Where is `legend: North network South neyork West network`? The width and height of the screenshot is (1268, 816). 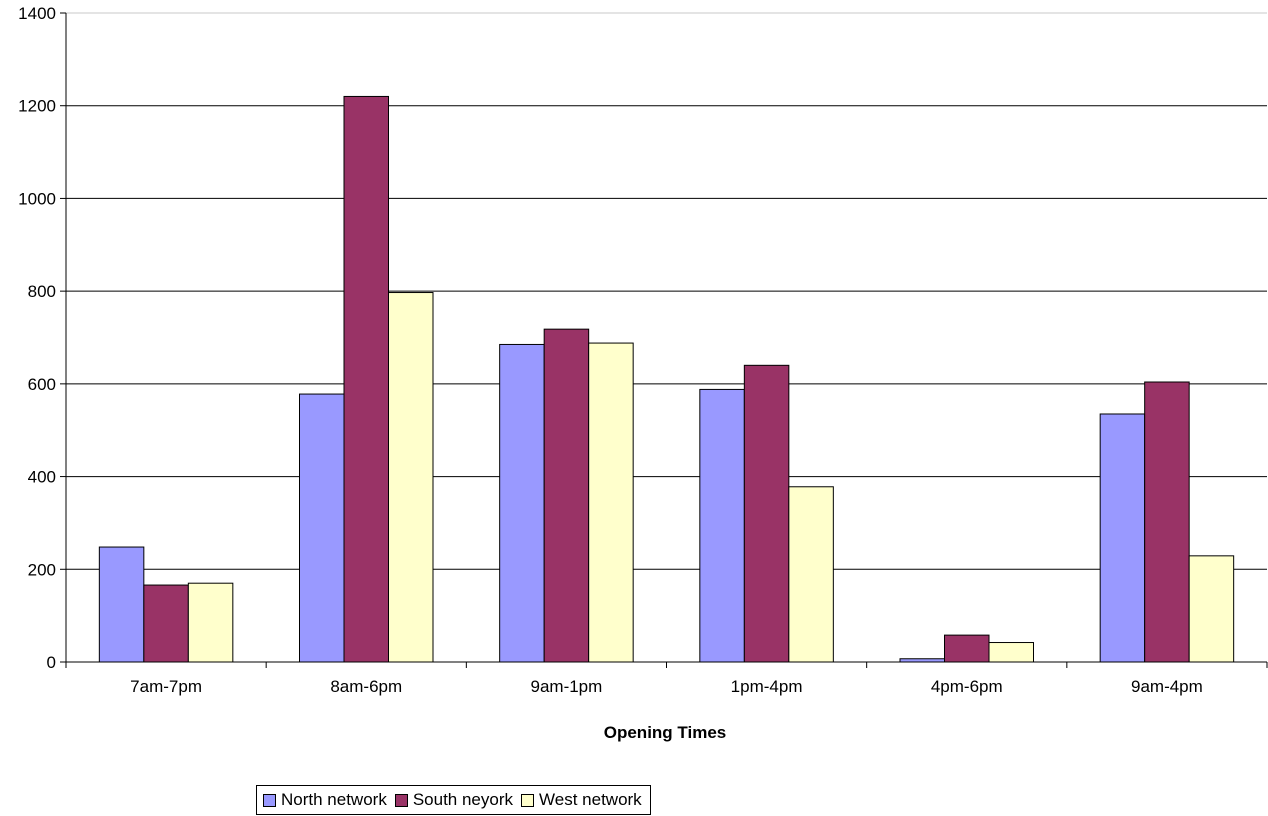
legend: North network South neyork West network is located at coordinates (453, 800).